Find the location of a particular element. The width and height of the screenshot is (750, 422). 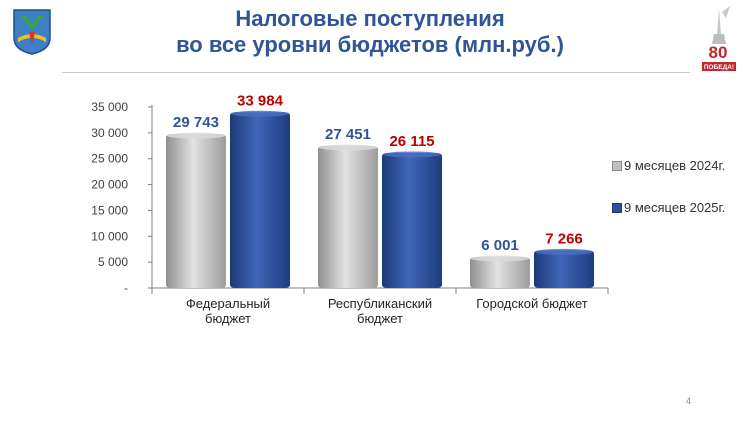

city-emblem-icon is located at coordinates (32, 32).